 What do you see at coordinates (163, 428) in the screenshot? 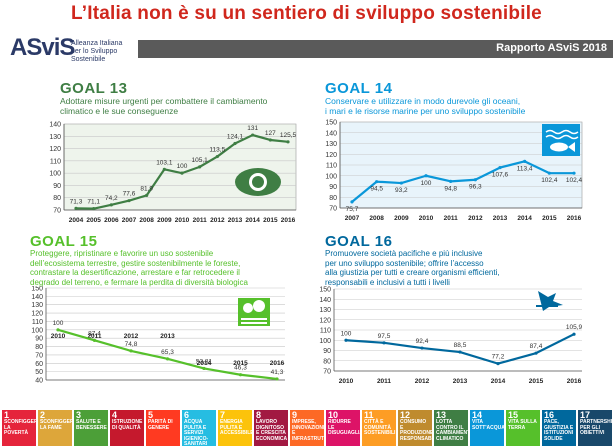
I see `sdg-tile: 5 PARITÀ DI GENERE` at bounding box center [163, 428].